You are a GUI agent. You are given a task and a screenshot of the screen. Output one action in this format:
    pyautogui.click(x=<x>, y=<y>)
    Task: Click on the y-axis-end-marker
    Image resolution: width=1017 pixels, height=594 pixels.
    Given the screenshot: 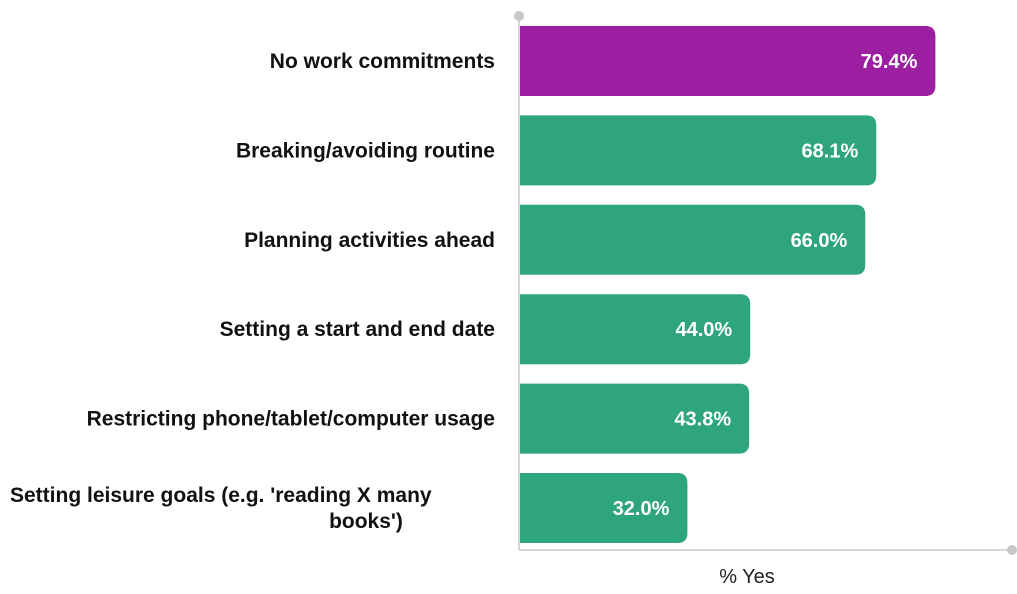 What is the action you would take?
    pyautogui.click(x=519, y=16)
    